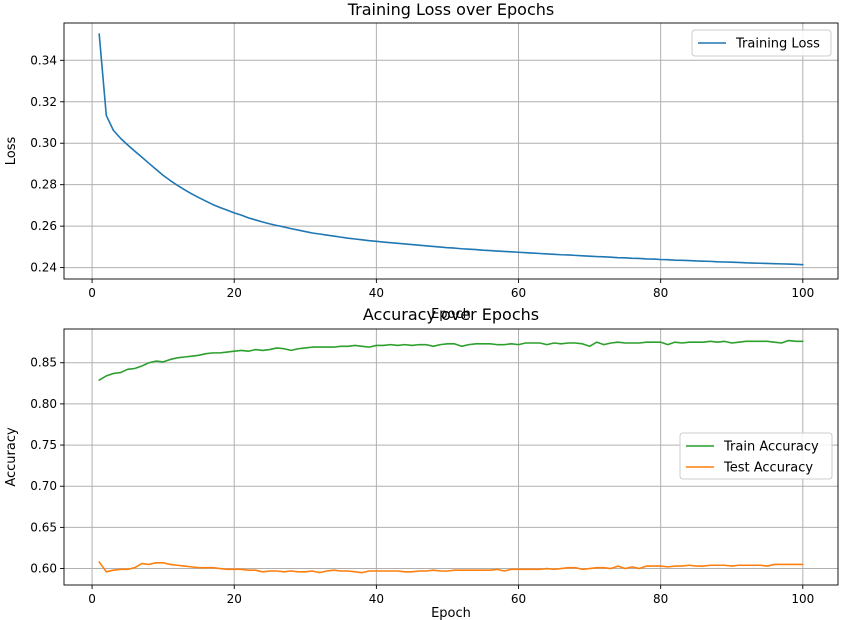 The image size is (851, 620). I want to click on legend: Train Accuracy Test Accuracy, so click(756, 456).